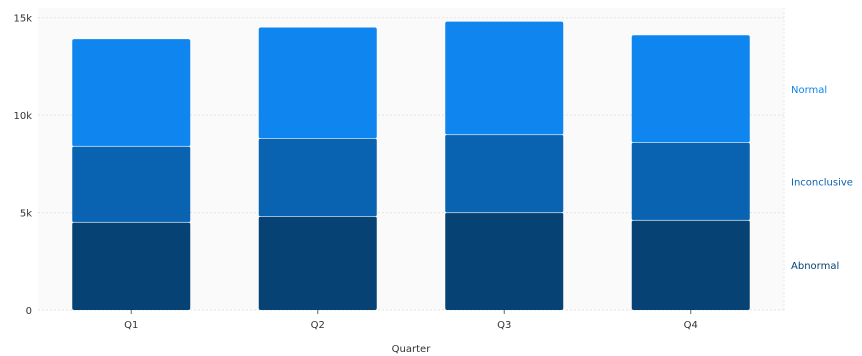 The height and width of the screenshot is (356, 862). I want to click on x-tick-label: Q4, so click(691, 325).